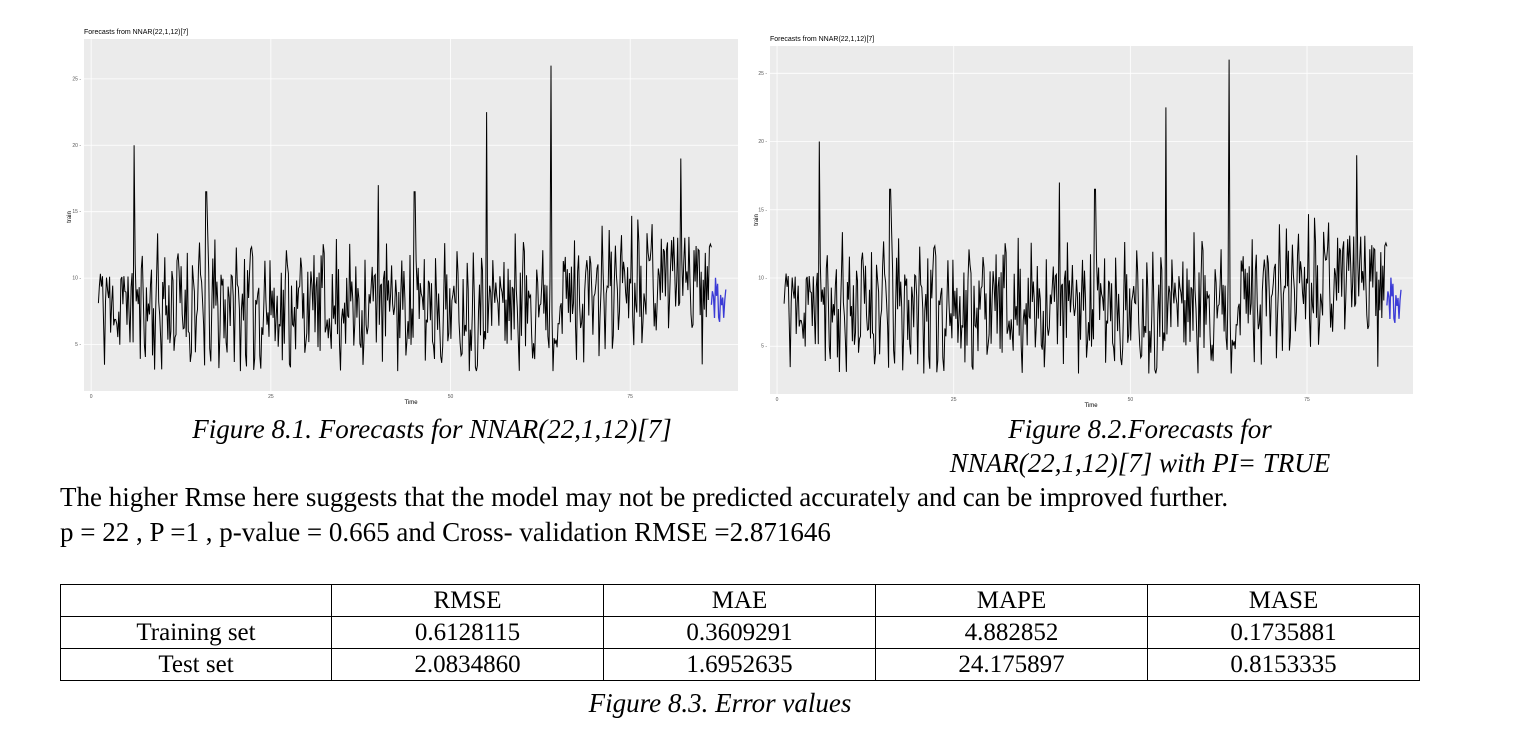  Describe the element at coordinates (467, 664) in the screenshot. I see `table-cell: 2.0834860` at that location.